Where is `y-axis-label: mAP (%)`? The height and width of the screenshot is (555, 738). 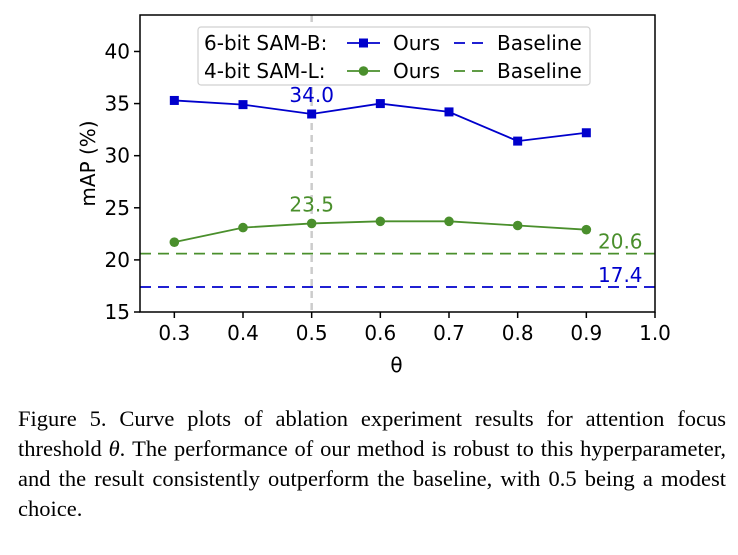 y-axis-label: mAP (%) is located at coordinates (88, 163).